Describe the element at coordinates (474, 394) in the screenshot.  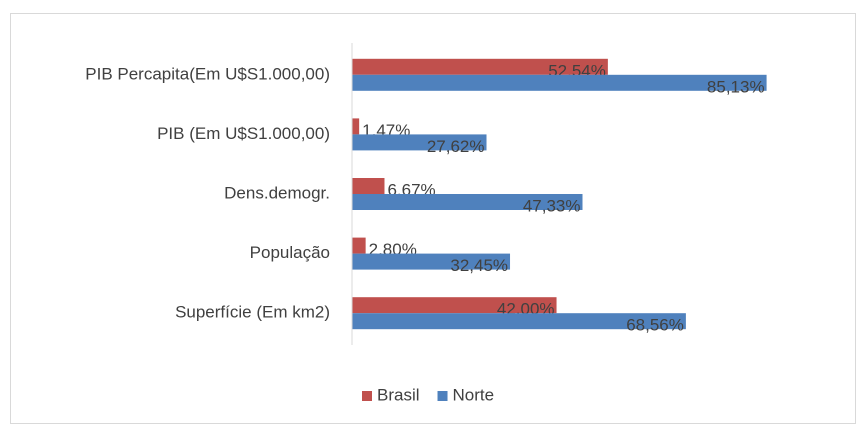
I see `legend-label: Norte` at that location.